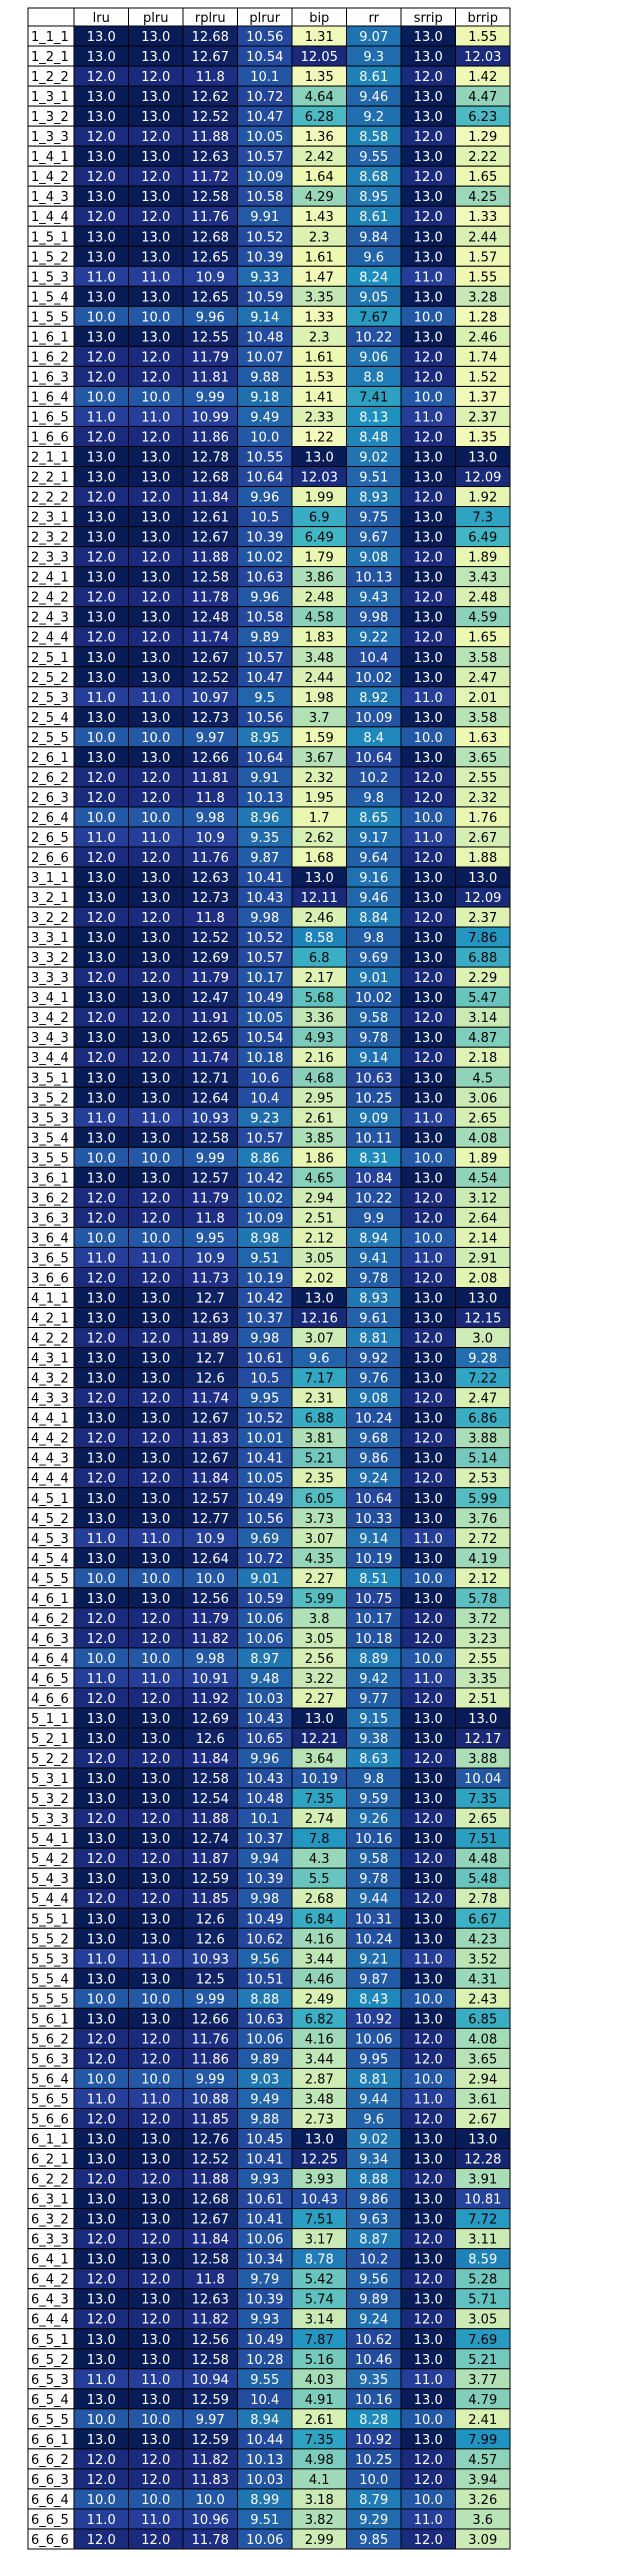  I want to click on cell-value-label: 9.92, so click(373, 1359).